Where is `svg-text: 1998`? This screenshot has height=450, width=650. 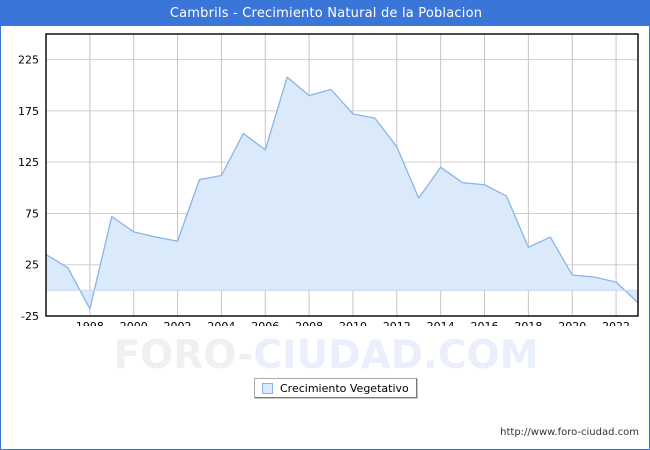
svg-text: 1998 is located at coordinates (90, 323).